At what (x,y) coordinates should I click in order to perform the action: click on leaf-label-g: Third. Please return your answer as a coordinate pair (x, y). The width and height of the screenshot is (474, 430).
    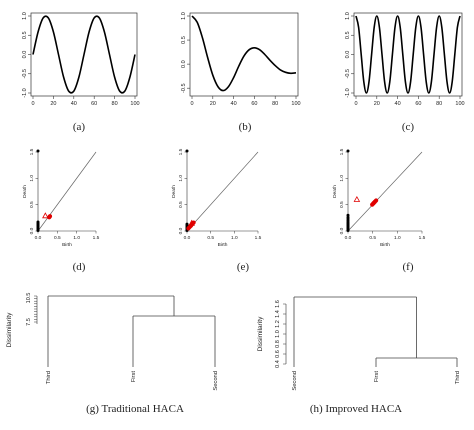
    Looking at the image, I should click on (49, 377).